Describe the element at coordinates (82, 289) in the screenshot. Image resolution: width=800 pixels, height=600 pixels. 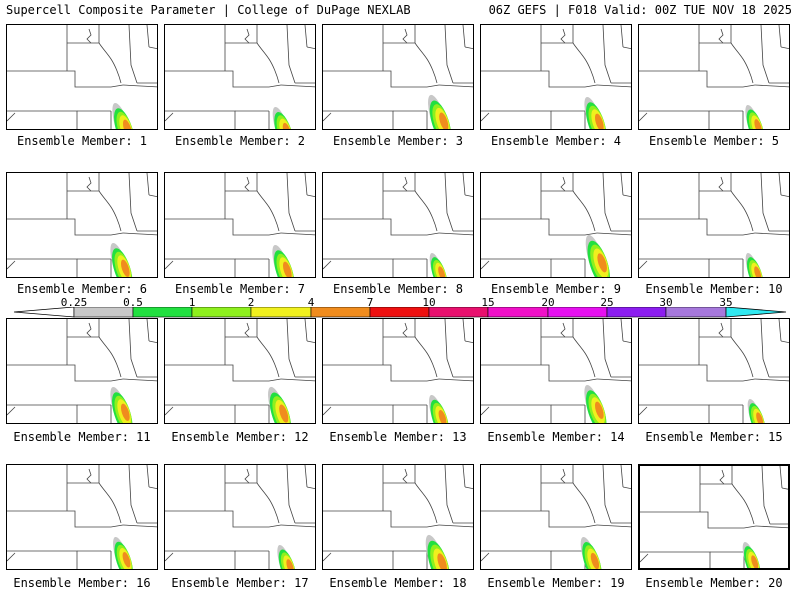
I see `ensemble-member-label: Ensemble Member: 6` at that location.